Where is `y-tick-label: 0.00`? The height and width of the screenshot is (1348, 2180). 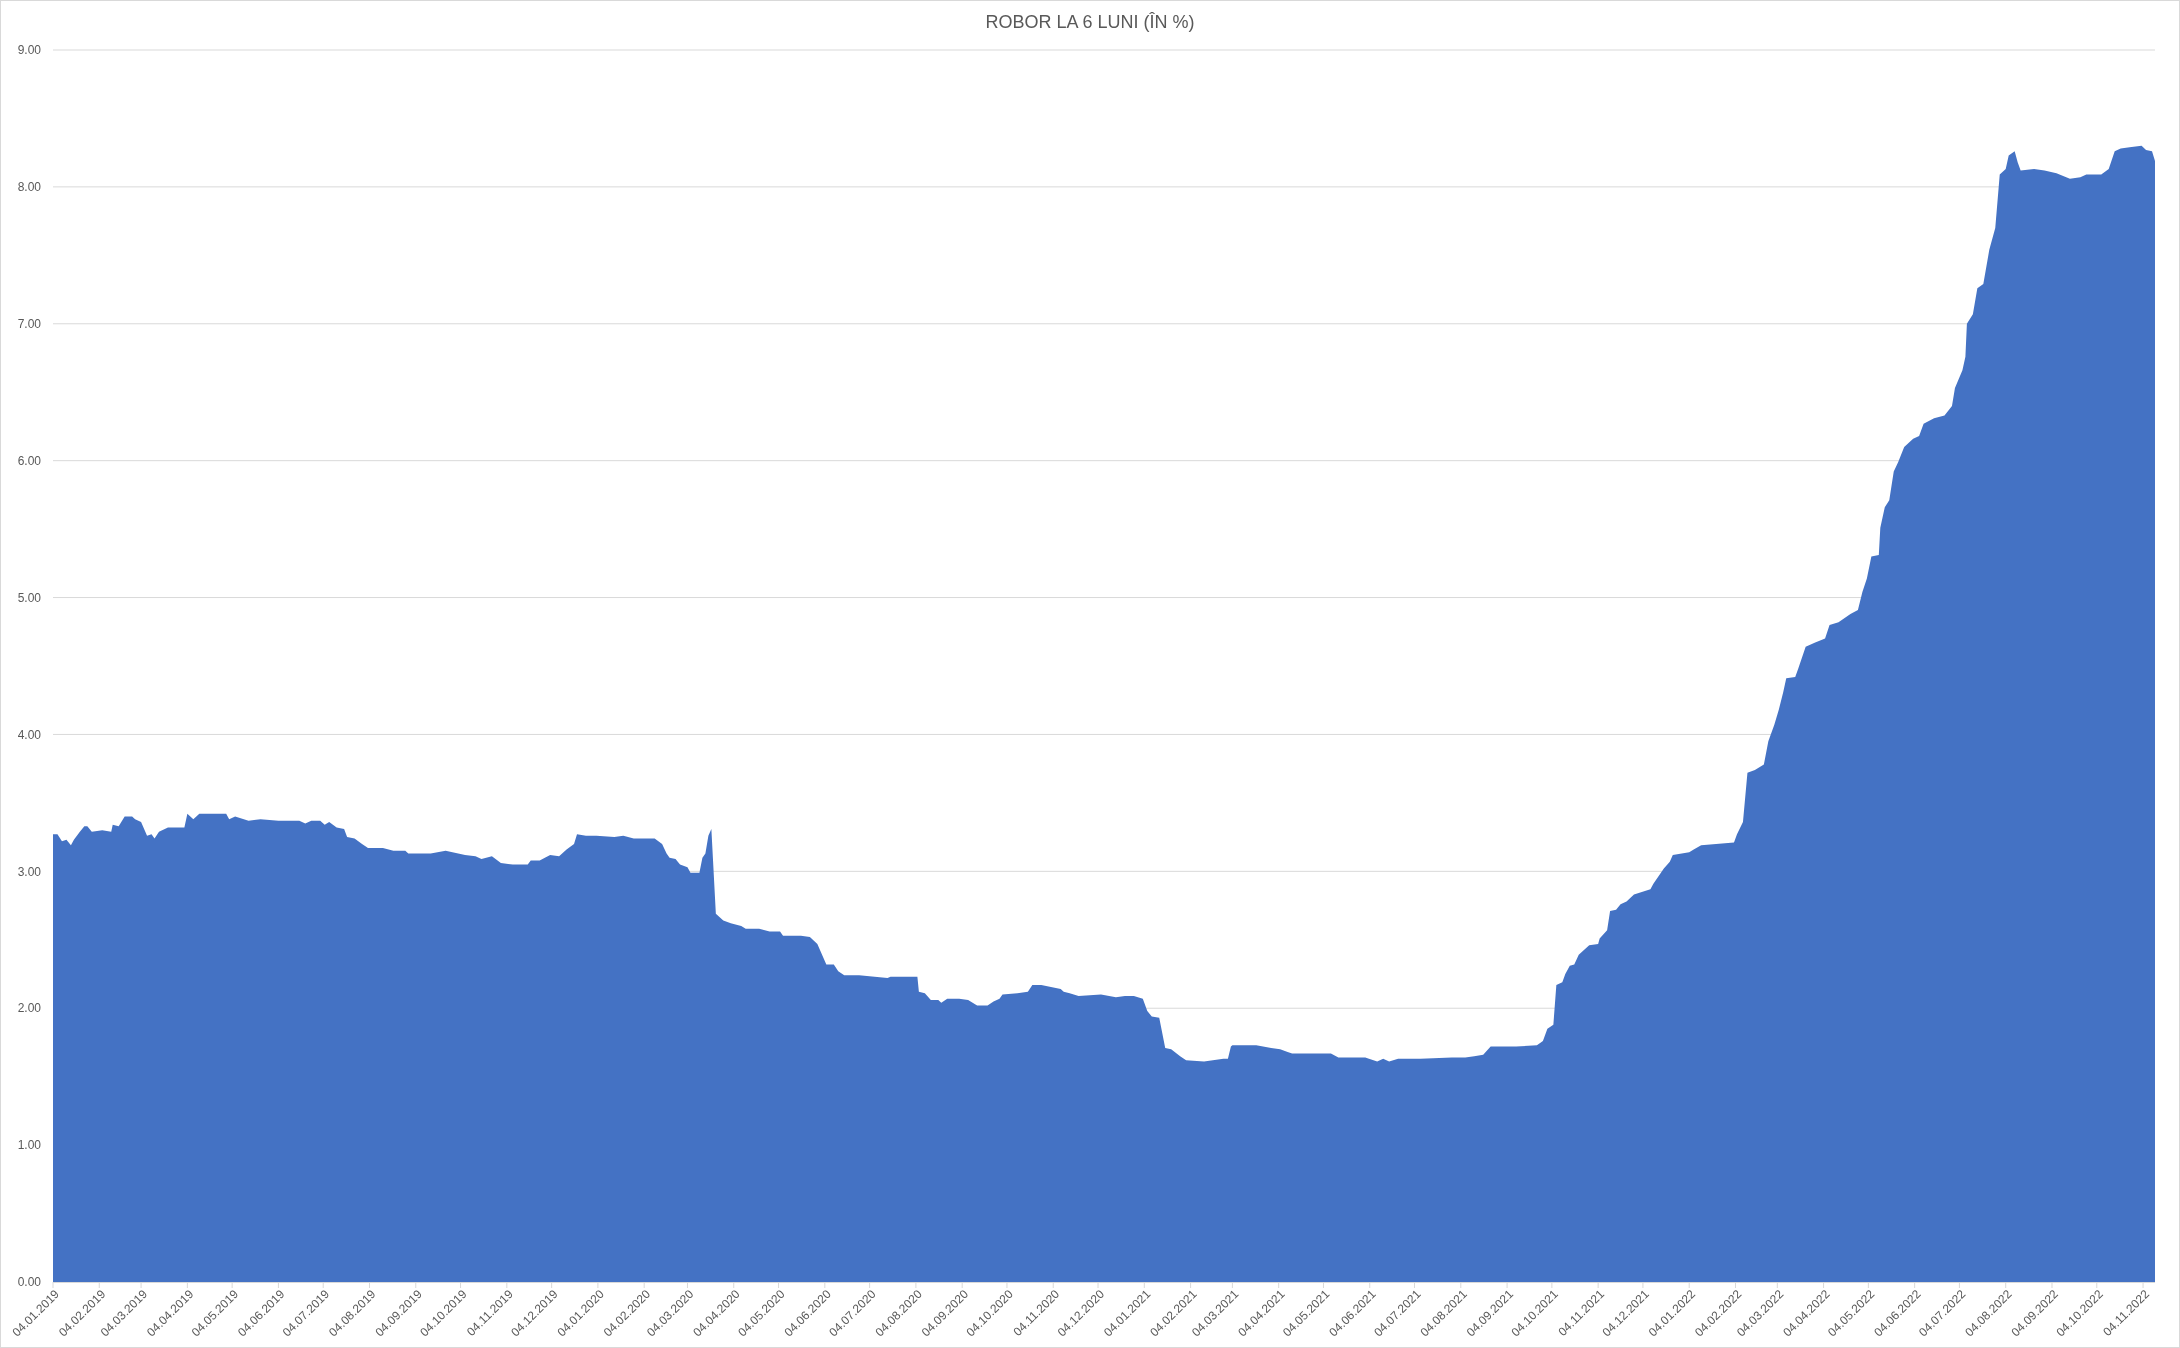 y-tick-label: 0.00 is located at coordinates (29, 1282).